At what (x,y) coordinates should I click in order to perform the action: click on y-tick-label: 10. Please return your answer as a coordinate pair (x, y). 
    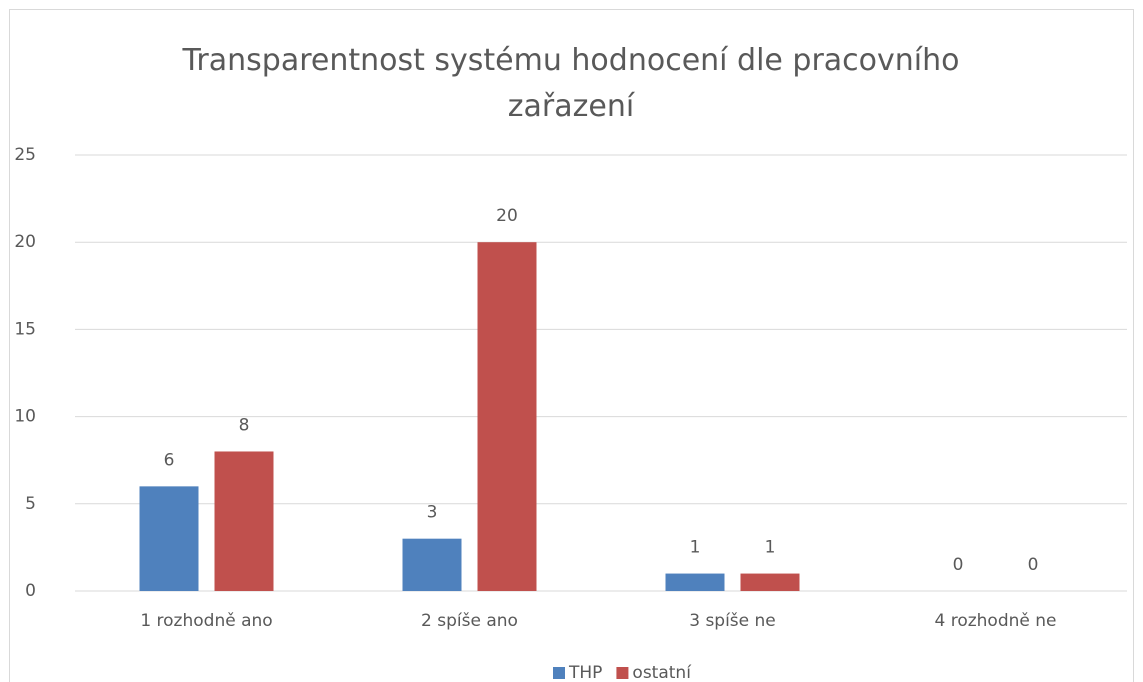
    Looking at the image, I should click on (25, 417).